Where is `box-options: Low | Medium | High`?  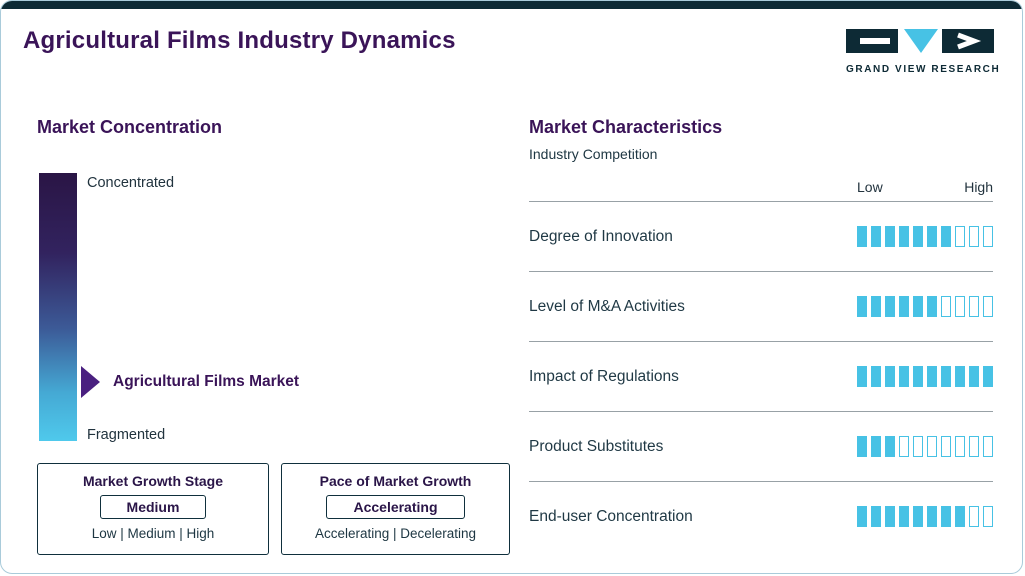
box-options: Low | Medium | High is located at coordinates (153, 533).